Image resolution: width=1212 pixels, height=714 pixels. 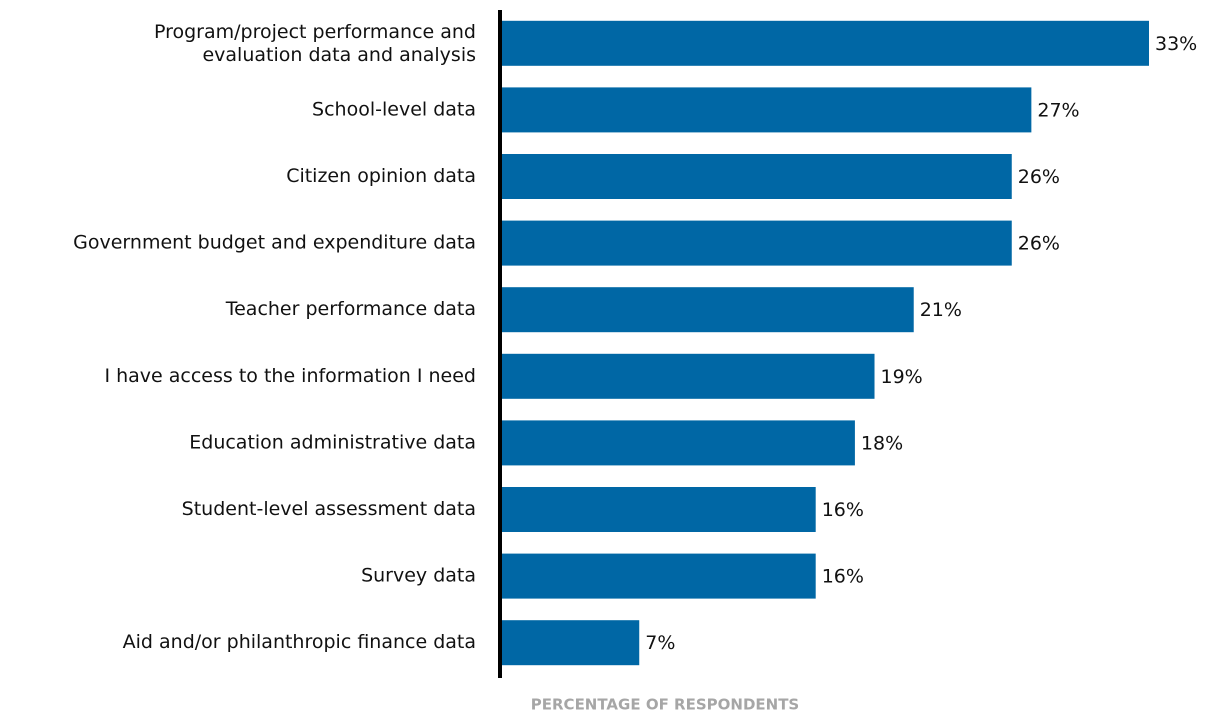 What do you see at coordinates (660, 643) in the screenshot?
I see `value-label: 7%` at bounding box center [660, 643].